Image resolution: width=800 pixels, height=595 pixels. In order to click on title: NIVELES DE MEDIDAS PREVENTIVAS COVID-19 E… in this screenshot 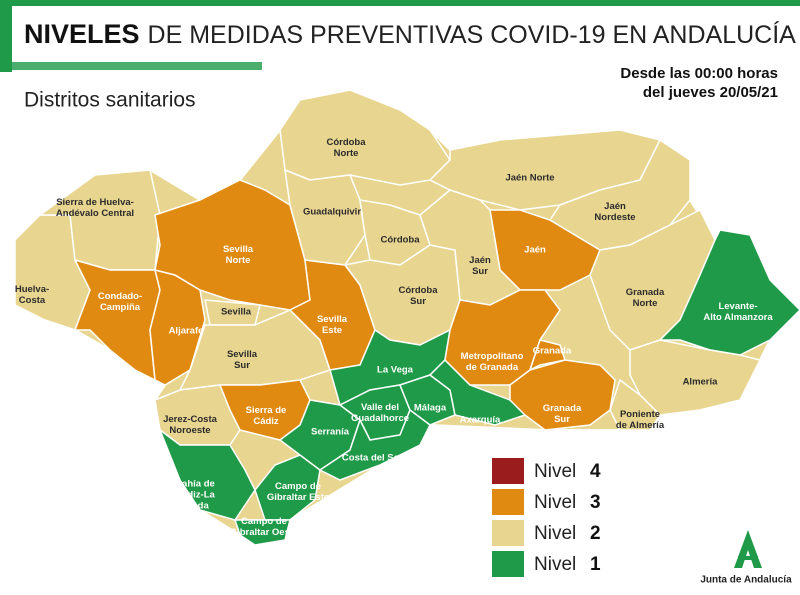, I will do `click(410, 34)`.